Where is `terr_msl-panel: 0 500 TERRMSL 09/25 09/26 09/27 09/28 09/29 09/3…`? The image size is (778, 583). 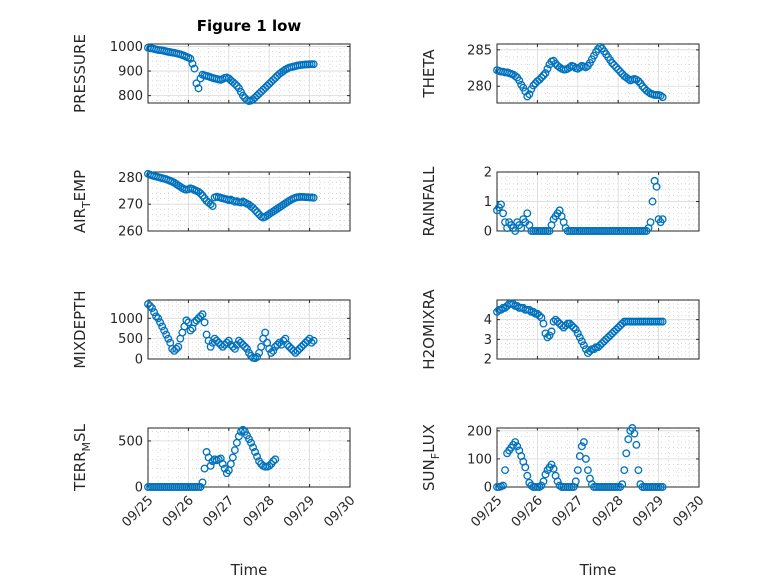
terr_msl-panel: 0 500 TERRMSL 09/25 09/26 09/27 09/28 09/29 09/3… is located at coordinates (214, 501).